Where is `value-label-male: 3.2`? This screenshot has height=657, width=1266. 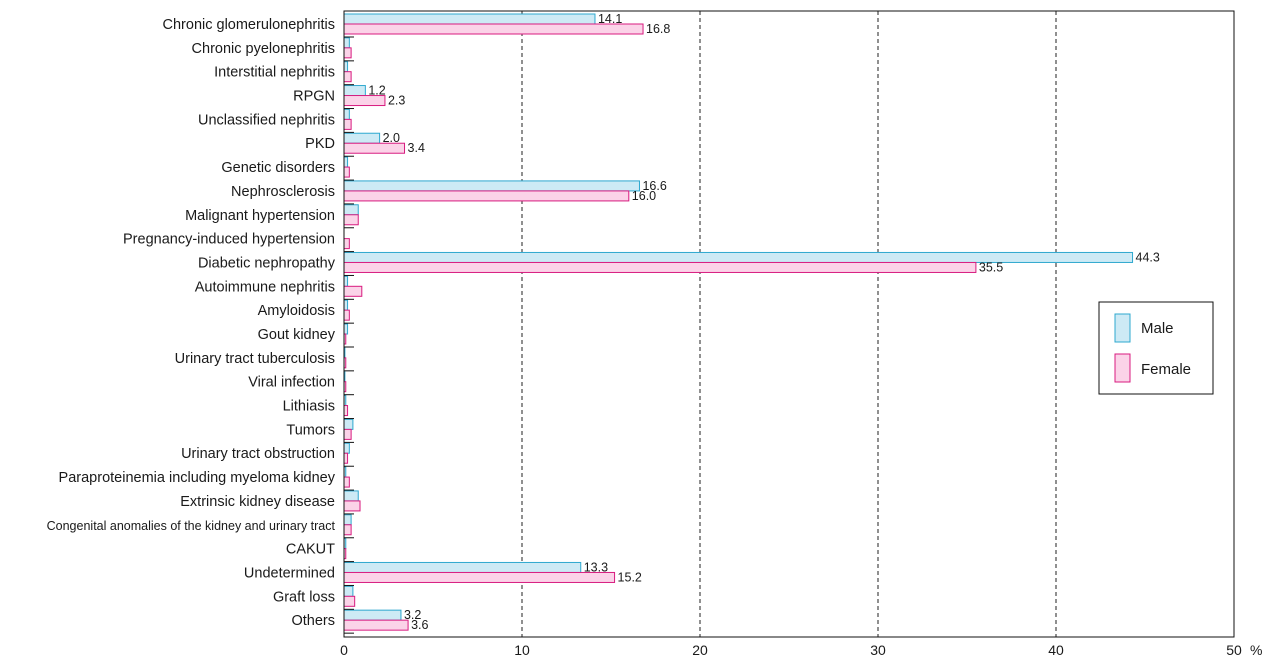 value-label-male: 3.2 is located at coordinates (412, 615).